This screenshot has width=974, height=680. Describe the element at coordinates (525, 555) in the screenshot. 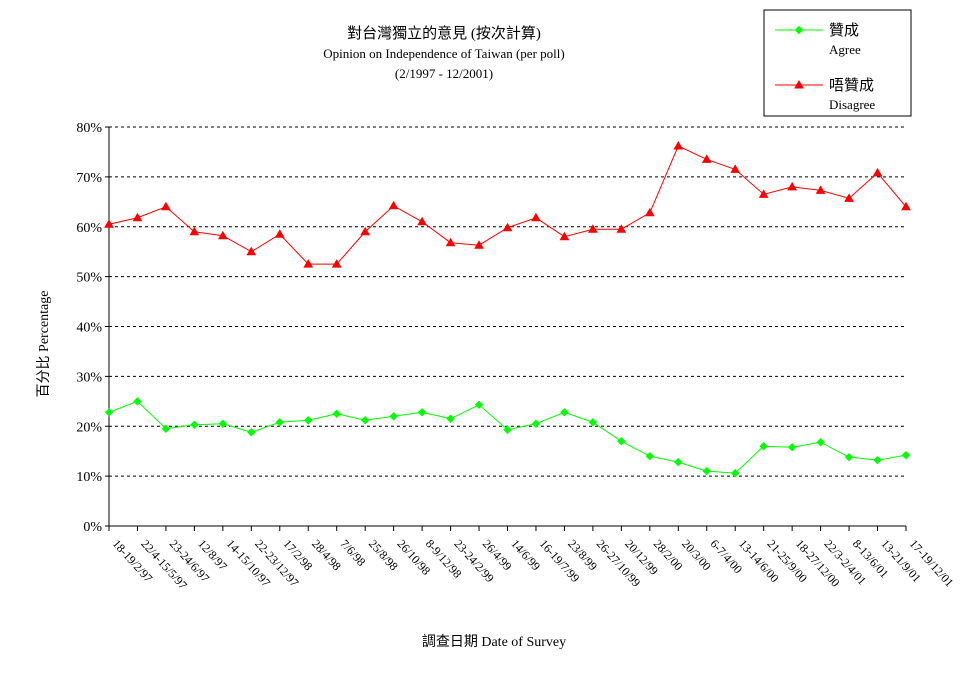

I see `x-tick-label: 14/6/99` at that location.